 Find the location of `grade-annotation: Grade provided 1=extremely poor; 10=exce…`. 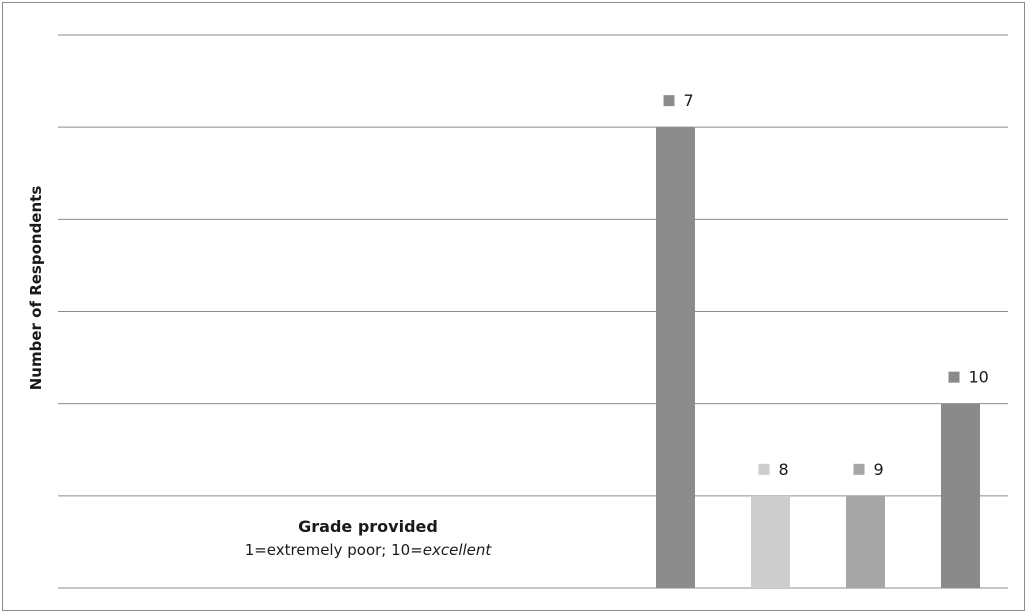

grade-annotation: Grade provided 1=extremely poor; 10=exce… is located at coordinates (368, 539).